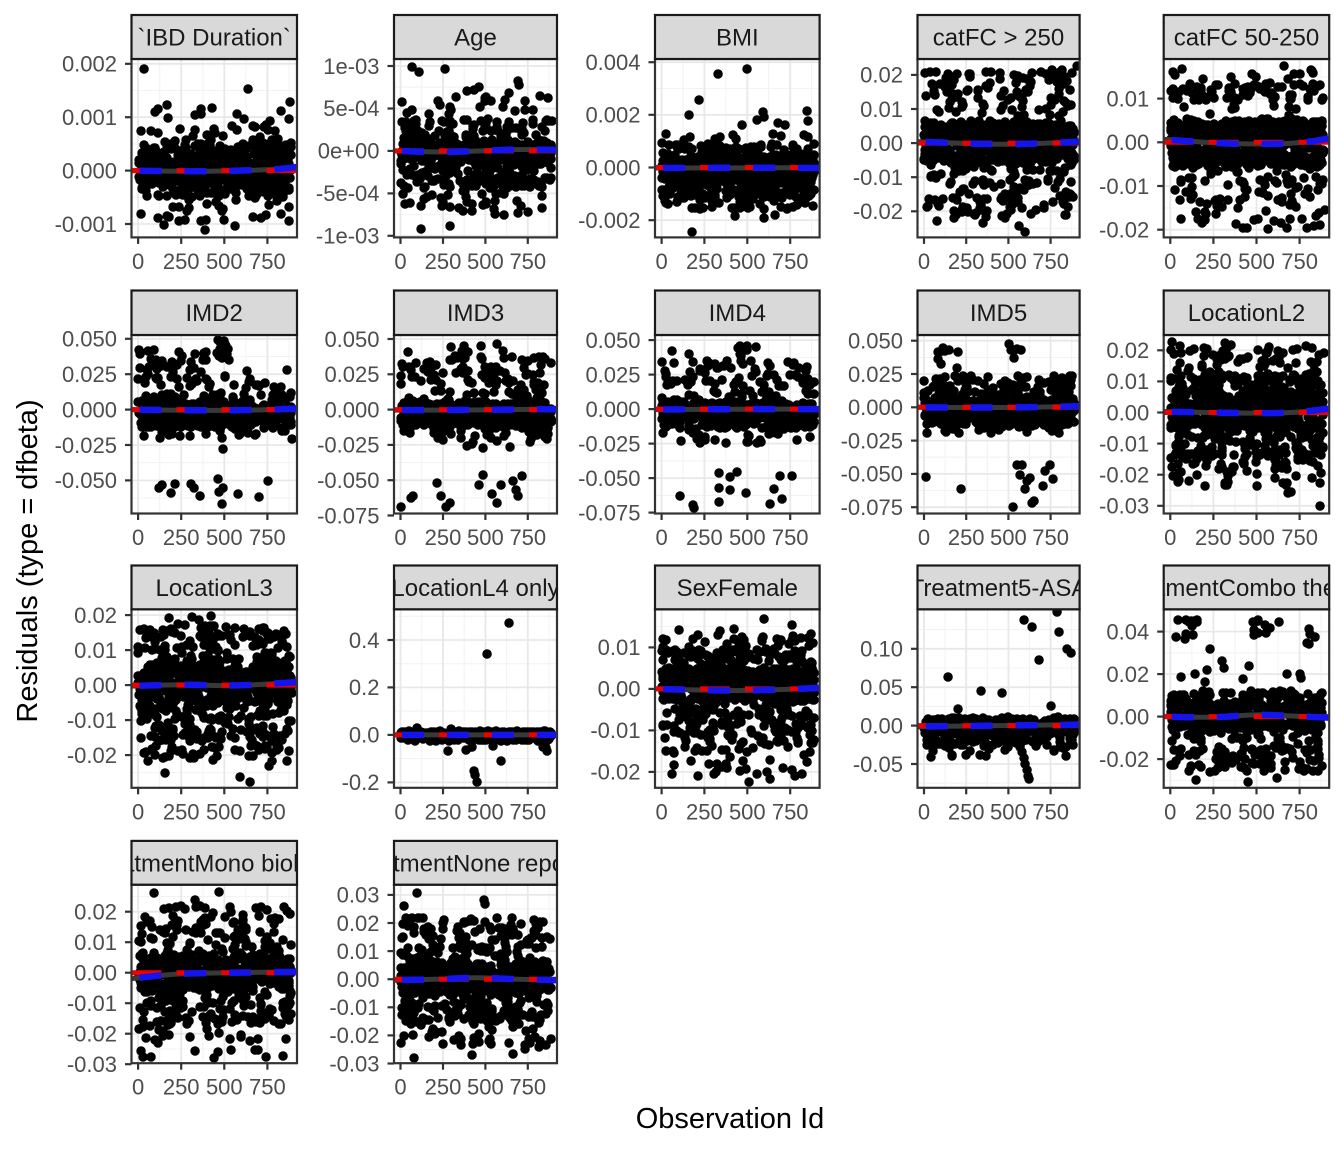 The image size is (1344, 1157). Describe the element at coordinates (612, 62) in the screenshot. I see `svg-text: 0.004` at that location.